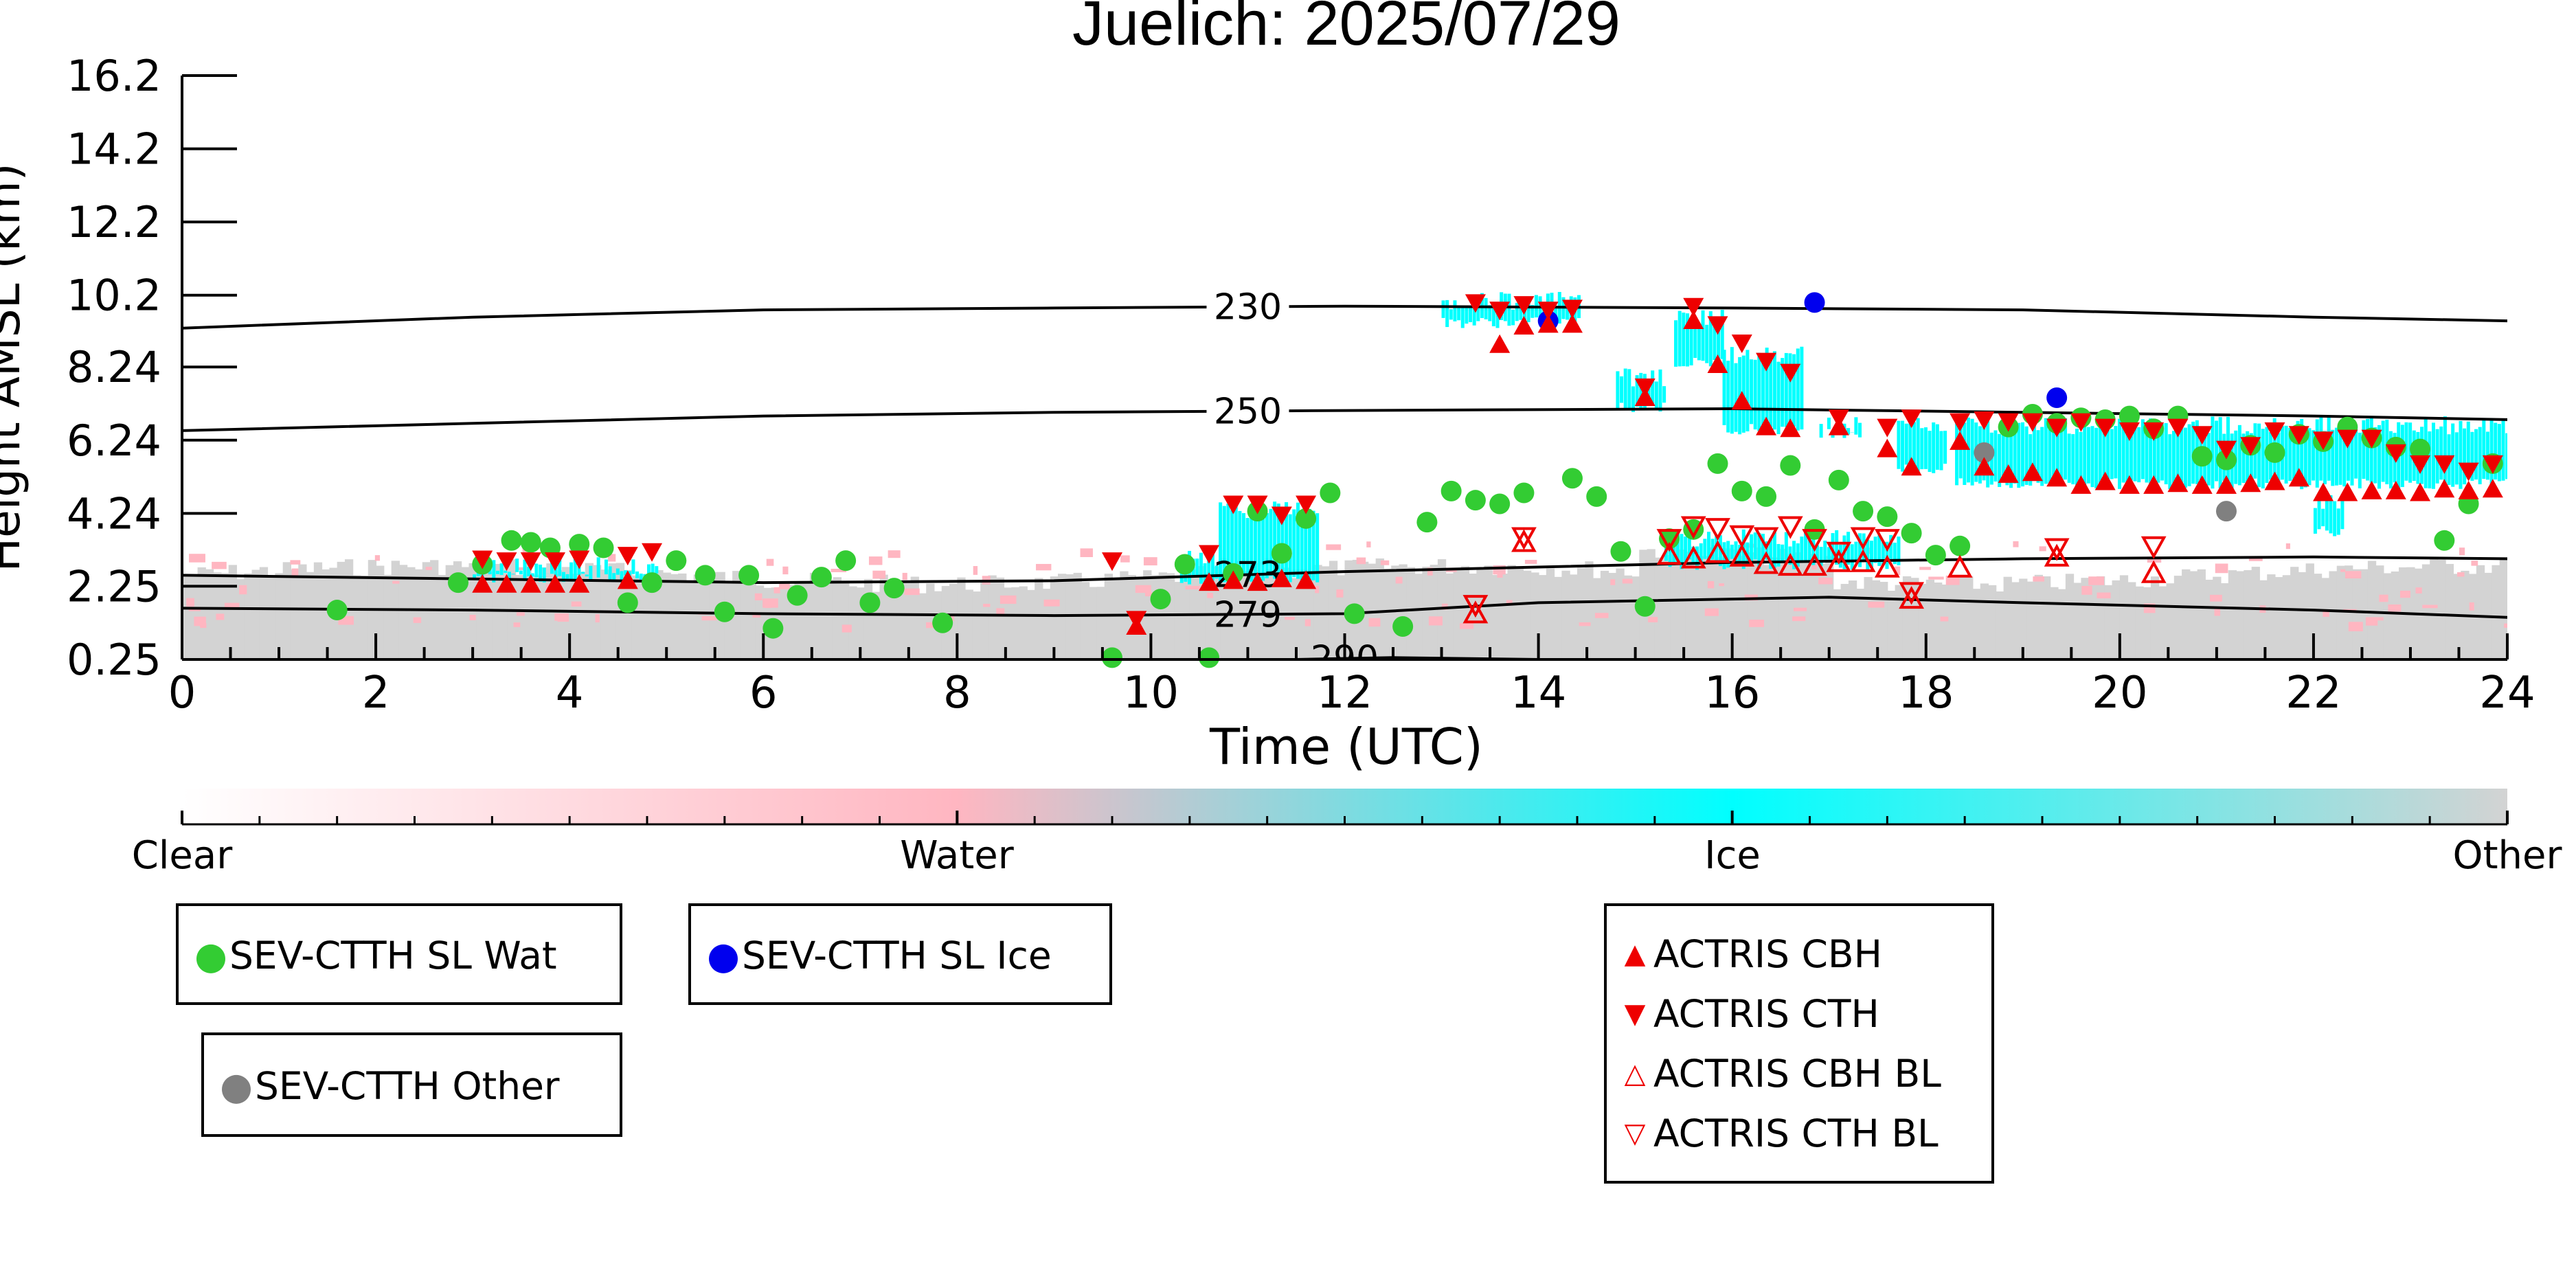 Image resolution: width=2576 pixels, height=1288 pixels. Describe the element at coordinates (236, 1086) in the screenshot. I see `legend-circle-gray-icon: ●` at that location.